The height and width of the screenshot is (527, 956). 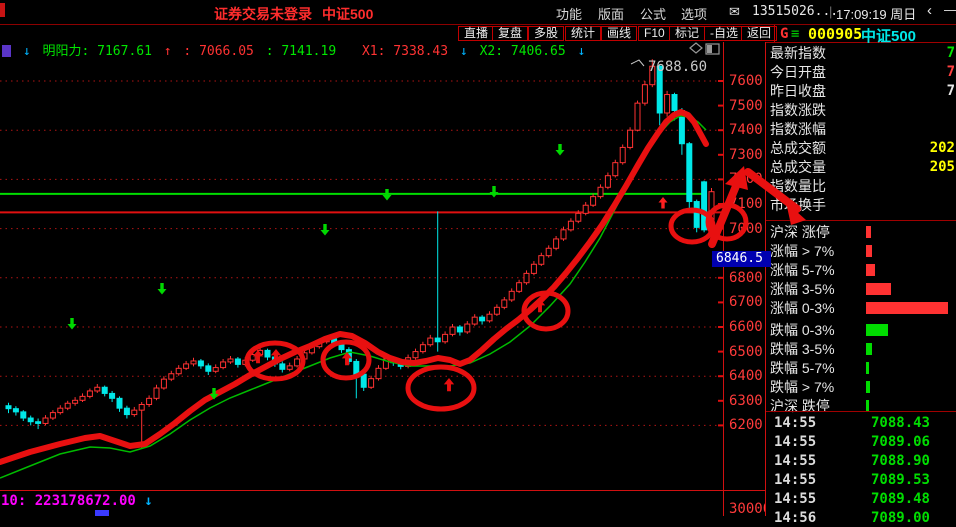 What do you see at coordinates (900, 461) in the screenshot?
I see `tick-price: 7088.90` at bounding box center [900, 461].